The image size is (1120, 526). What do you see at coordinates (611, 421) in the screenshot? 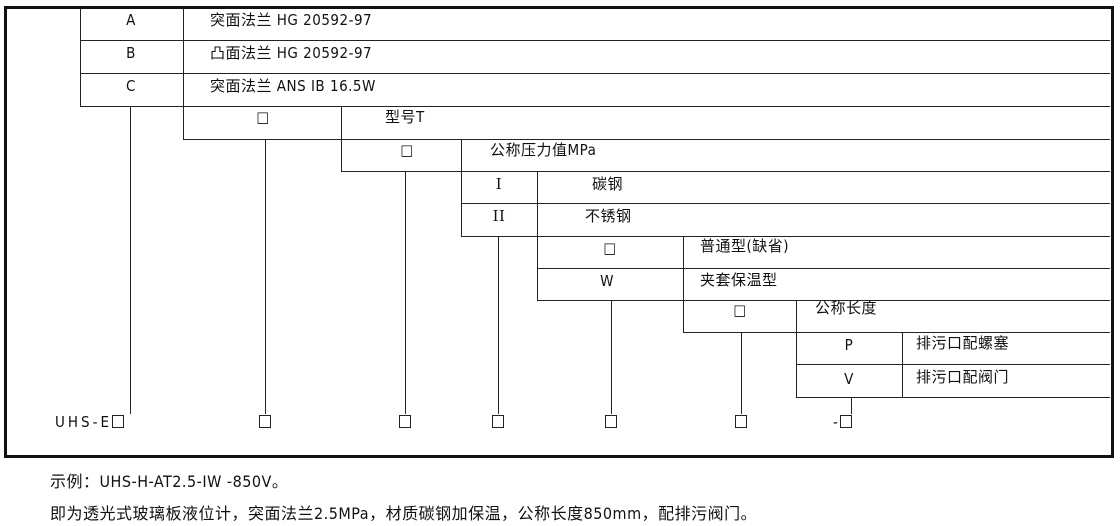
I see `code-slot-type` at bounding box center [611, 421].